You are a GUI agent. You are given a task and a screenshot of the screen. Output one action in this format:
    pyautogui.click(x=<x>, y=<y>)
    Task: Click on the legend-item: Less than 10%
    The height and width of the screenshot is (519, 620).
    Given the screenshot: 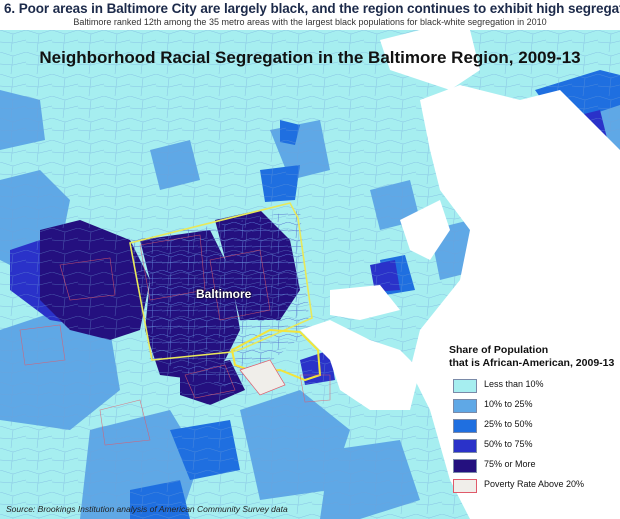 What is the action you would take?
    pyautogui.click(x=533, y=385)
    